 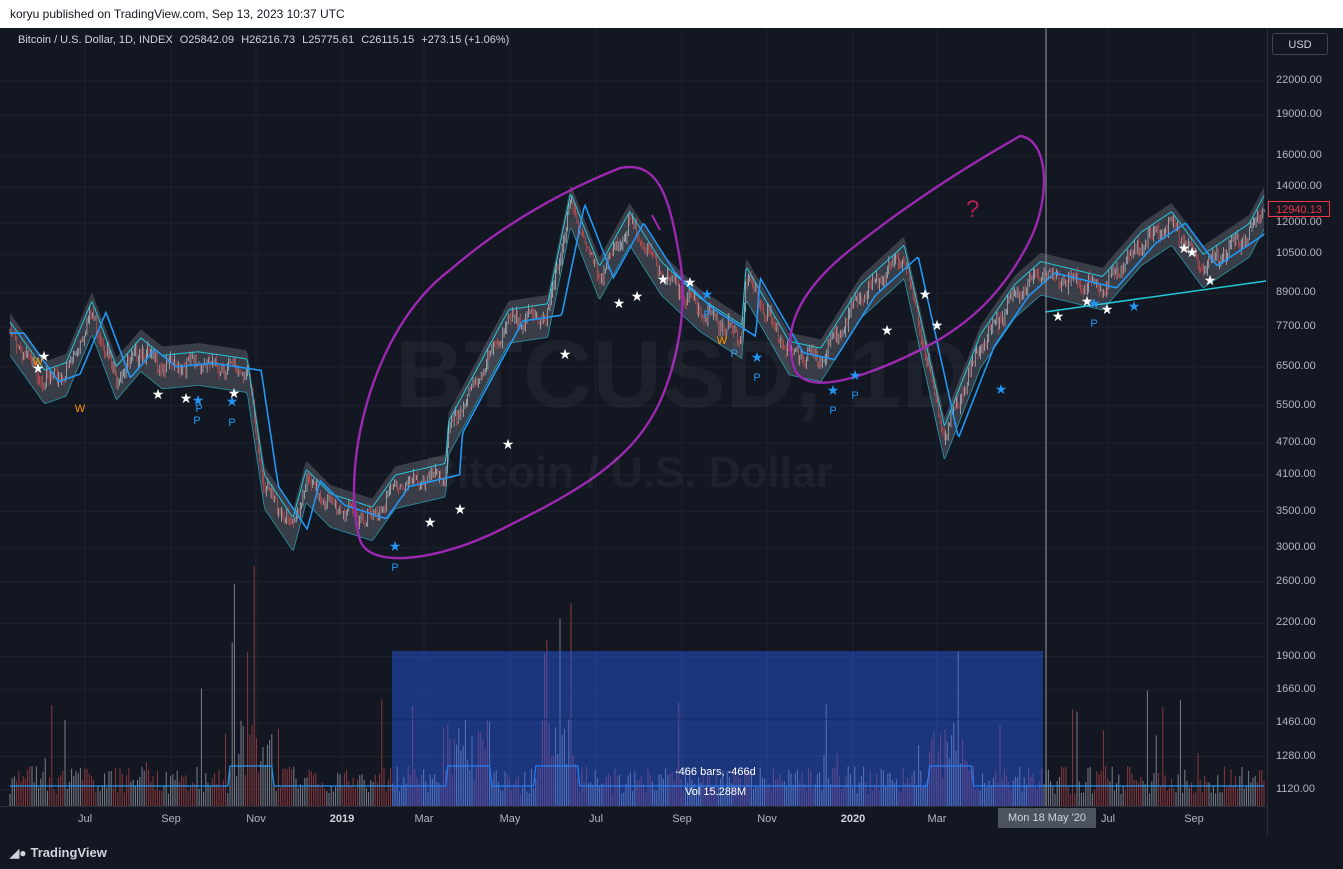 What do you see at coordinates (328, 40) in the screenshot?
I see `legend-low: L25775.61` at bounding box center [328, 40].